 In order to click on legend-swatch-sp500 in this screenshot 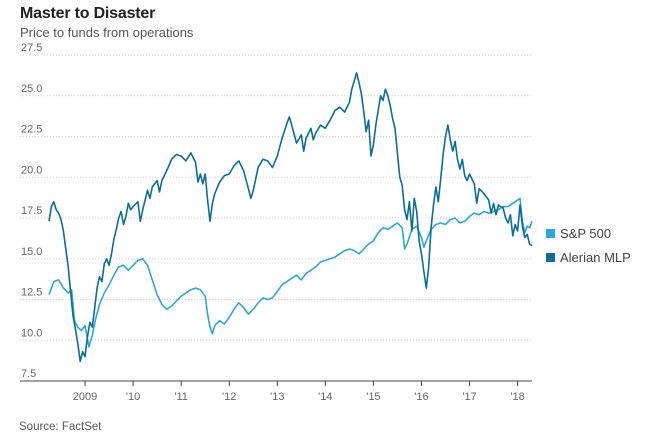, I will do `click(550, 233)`.